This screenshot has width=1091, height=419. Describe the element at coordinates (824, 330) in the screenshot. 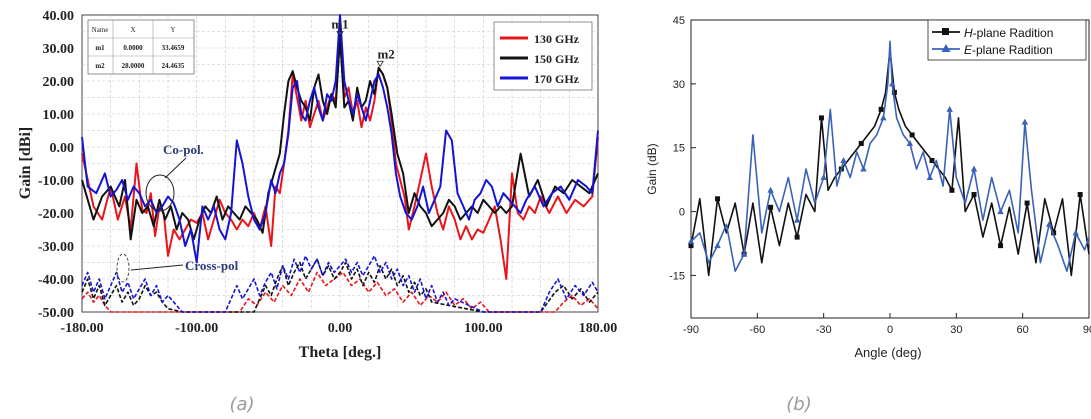

I see `x-tick-label: -30` at that location.